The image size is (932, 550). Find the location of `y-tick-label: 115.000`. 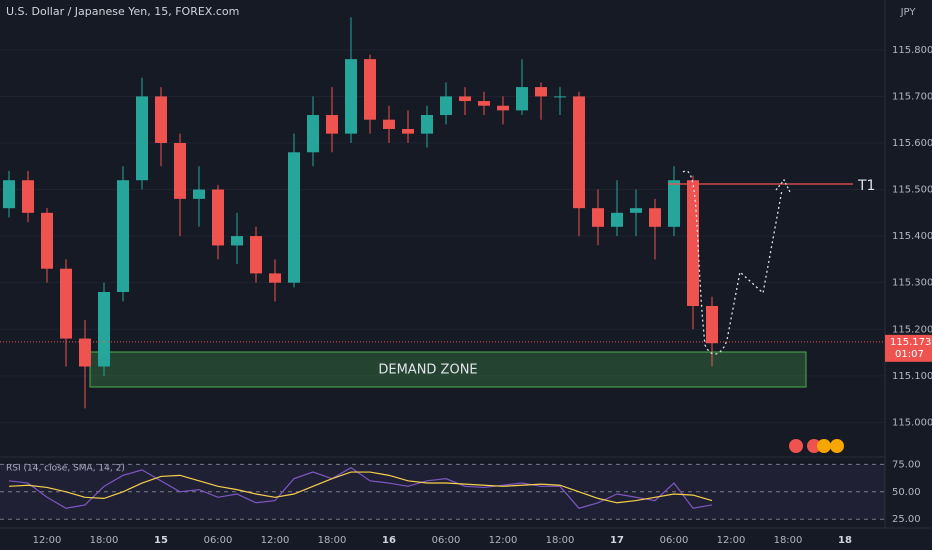

y-tick-label: 115.000 is located at coordinates (912, 422).